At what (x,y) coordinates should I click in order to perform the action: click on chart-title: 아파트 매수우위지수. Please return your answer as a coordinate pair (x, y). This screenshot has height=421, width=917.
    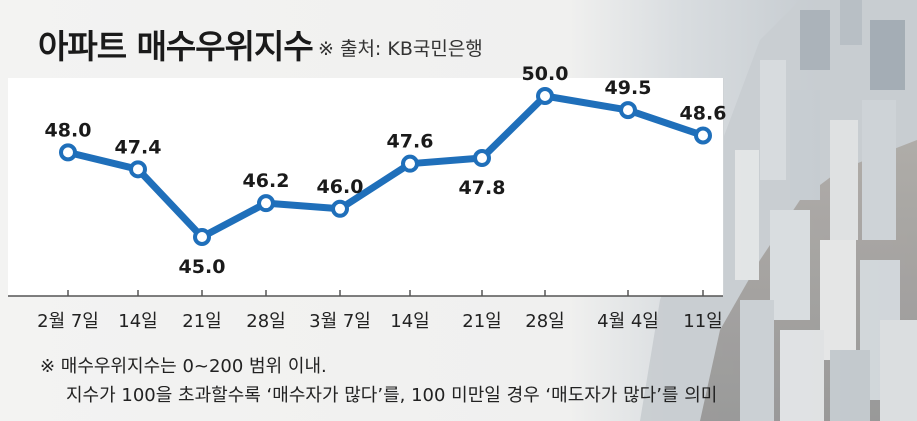
    Looking at the image, I should click on (176, 46).